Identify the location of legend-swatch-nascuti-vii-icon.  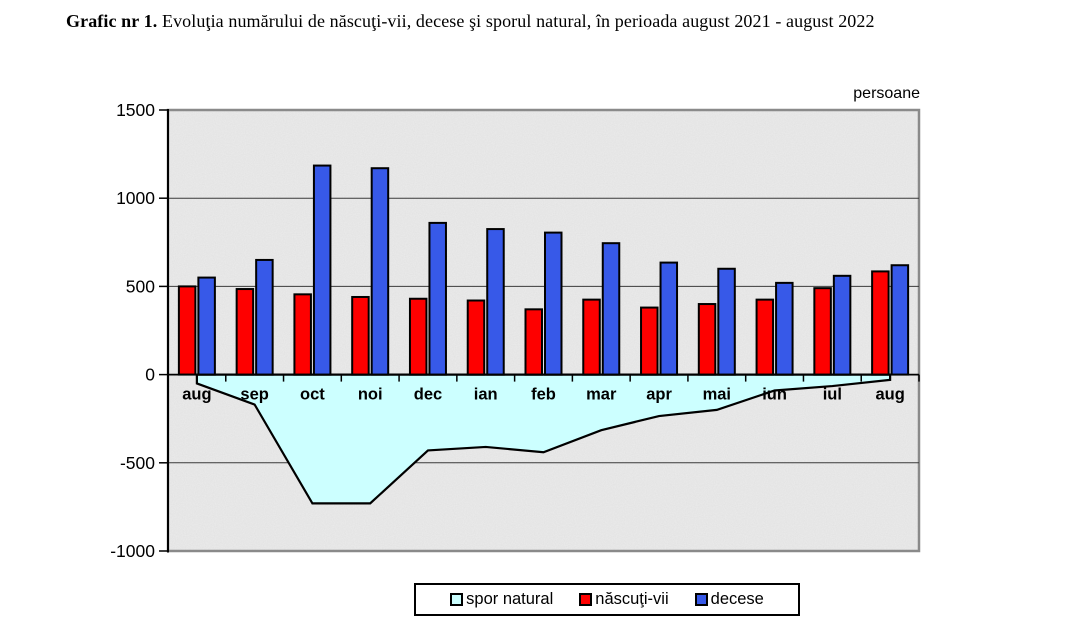
(586, 599).